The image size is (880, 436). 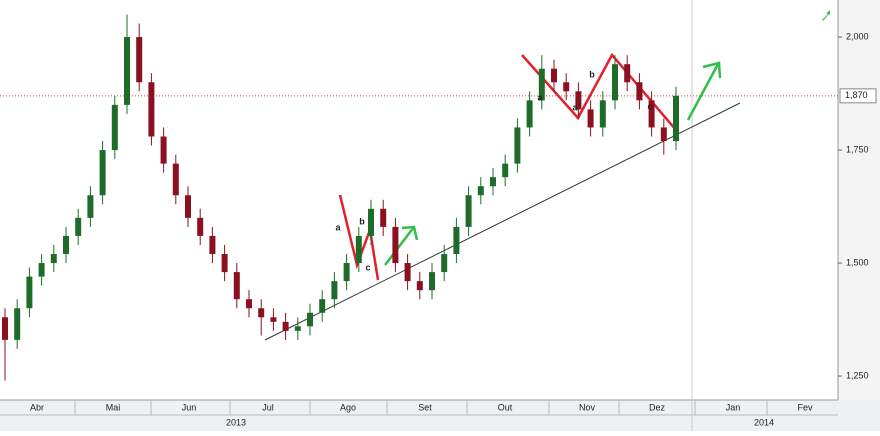 What do you see at coordinates (826, 15) in the screenshot?
I see `status-icon` at bounding box center [826, 15].